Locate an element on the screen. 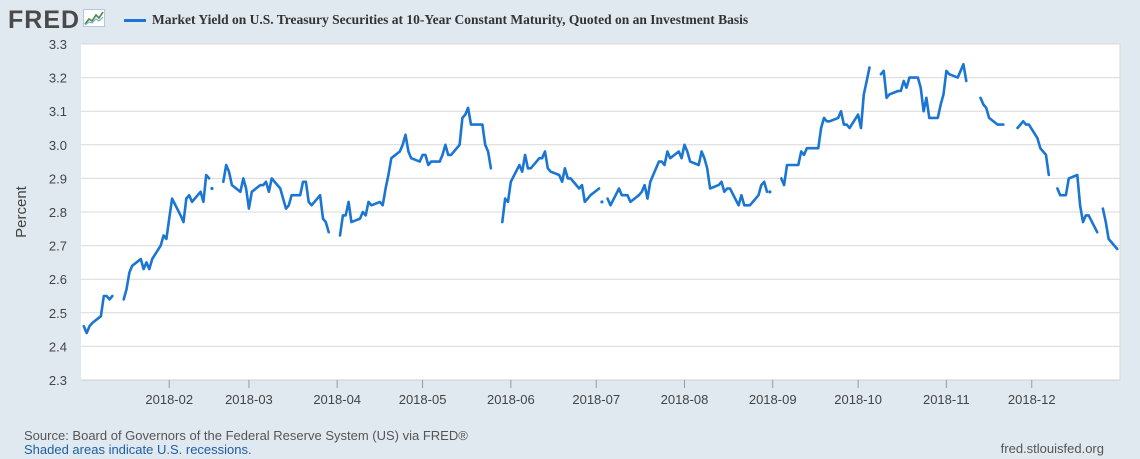 The height and width of the screenshot is (459, 1140). x-tick-label: 2018-11 is located at coordinates (946, 399).